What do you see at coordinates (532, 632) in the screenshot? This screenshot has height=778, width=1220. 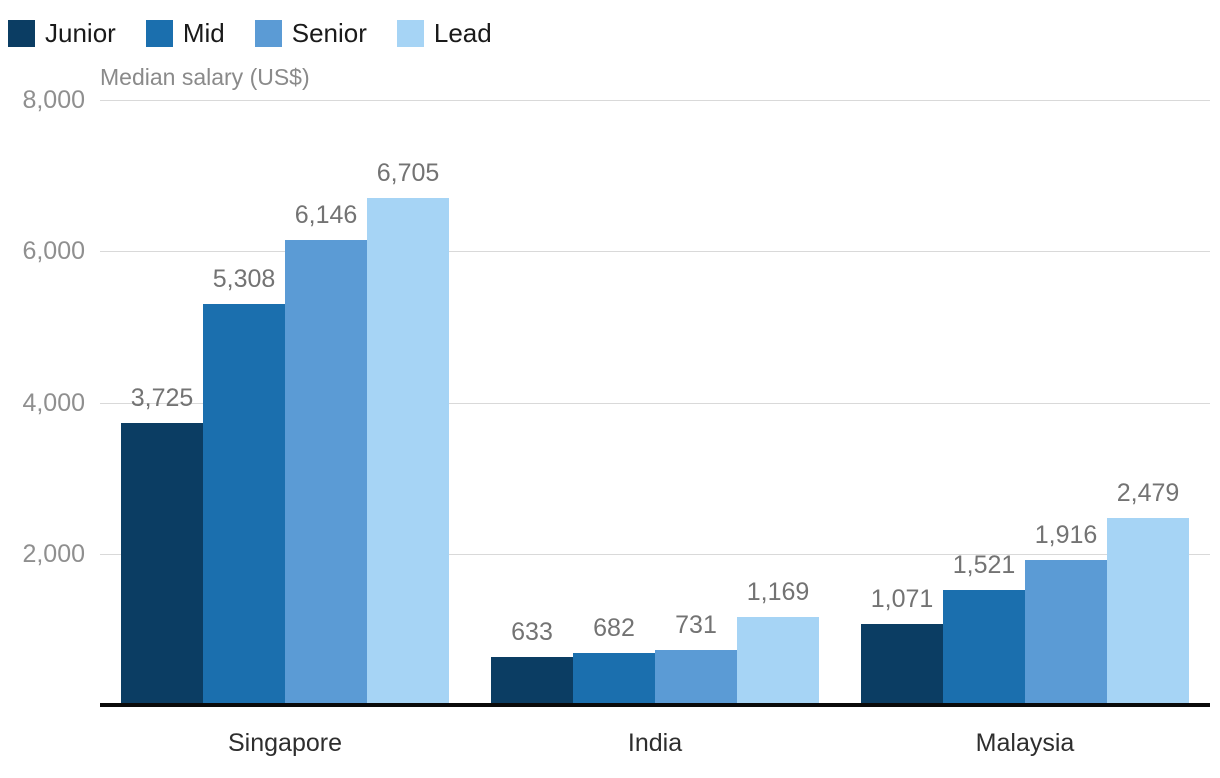 I see `bar-value-label: 633` at bounding box center [532, 632].